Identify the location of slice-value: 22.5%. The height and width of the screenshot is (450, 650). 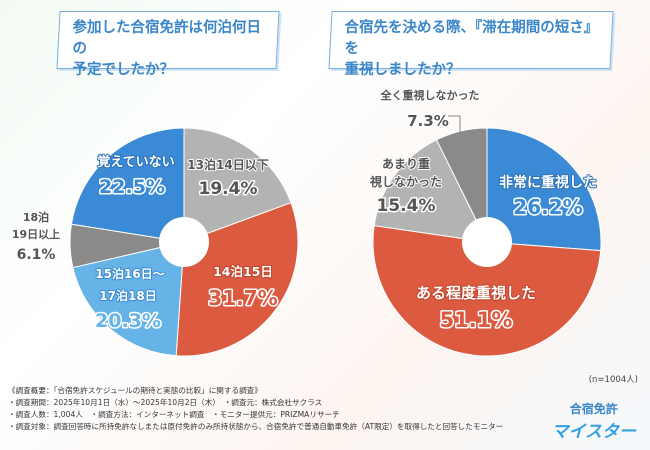
(132, 187).